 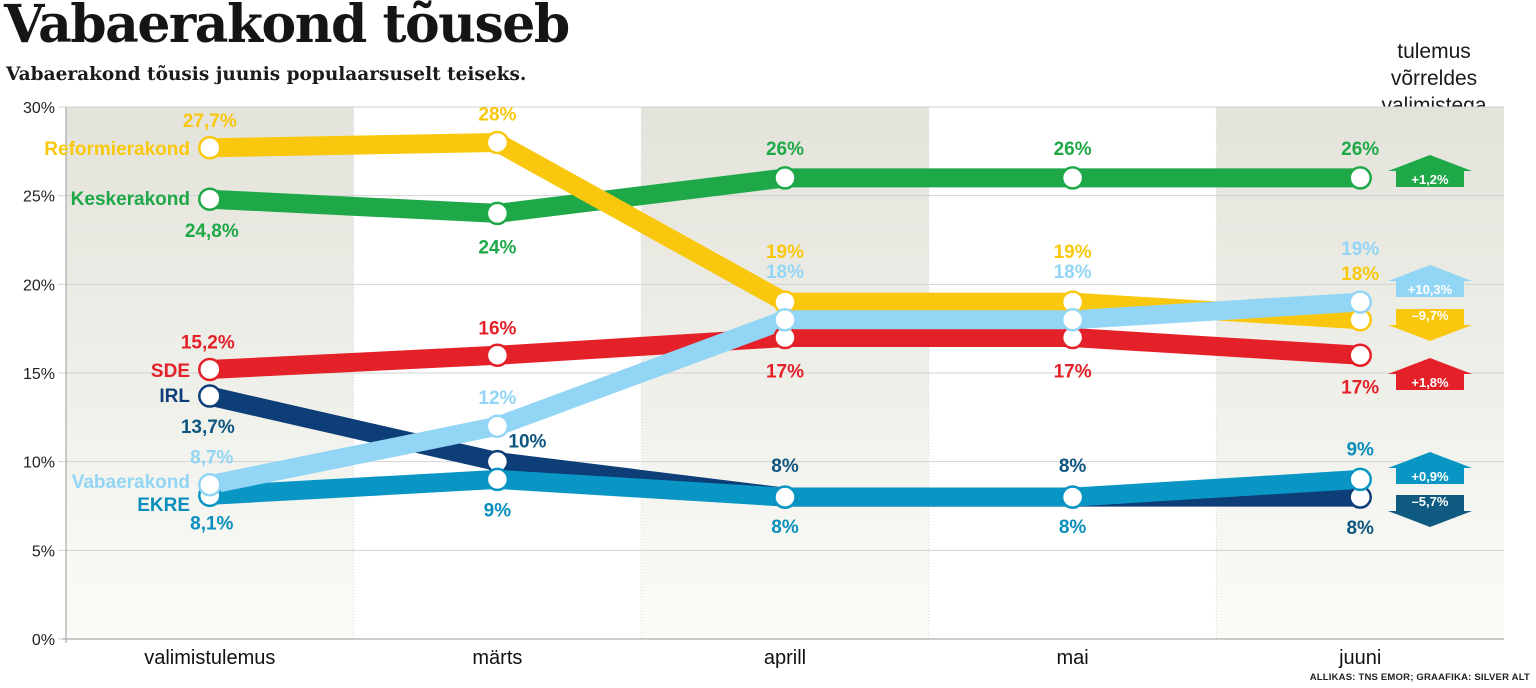 I want to click on data-label-sde-4: 17%, so click(x=1360, y=387).